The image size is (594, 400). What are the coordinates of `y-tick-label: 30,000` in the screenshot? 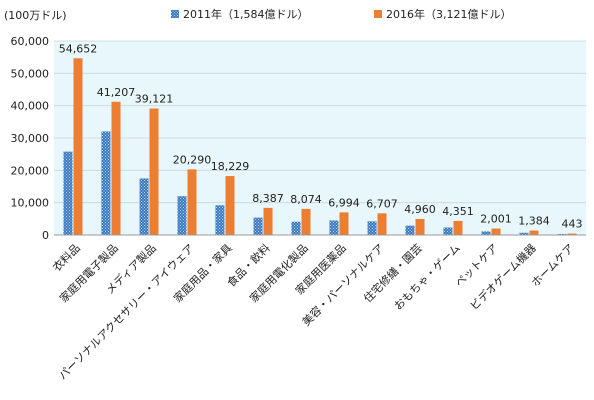 It's located at (30, 138).